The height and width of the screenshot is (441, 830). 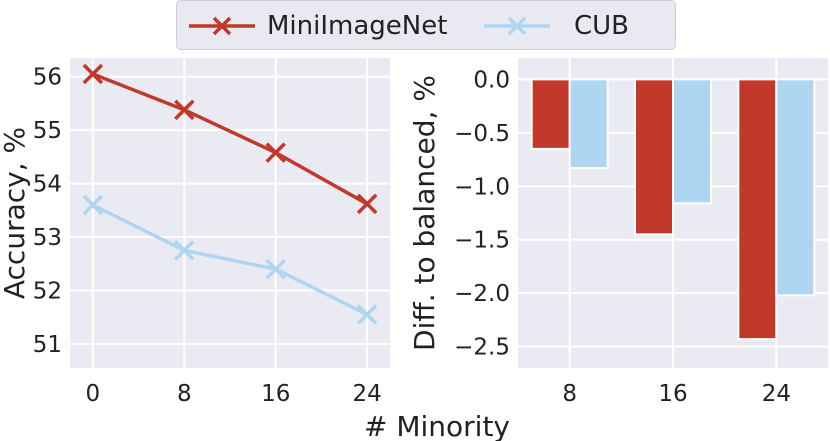 What do you see at coordinates (491, 80) in the screenshot?
I see `y-tick-label: 0.0` at bounding box center [491, 80].